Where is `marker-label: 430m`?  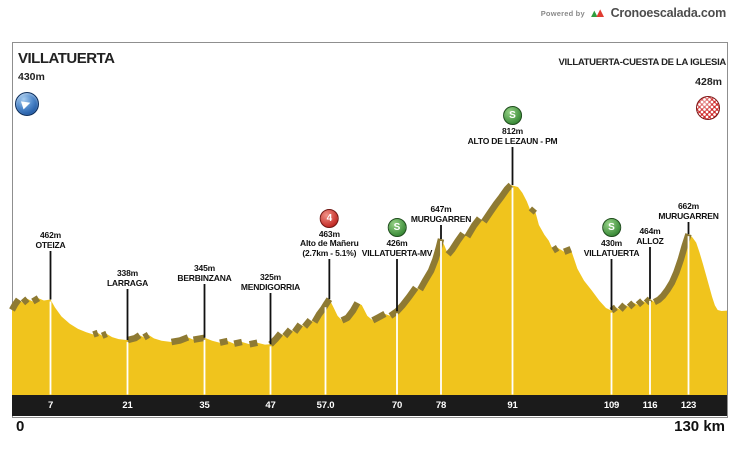 marker-label: 430m is located at coordinates (611, 243).